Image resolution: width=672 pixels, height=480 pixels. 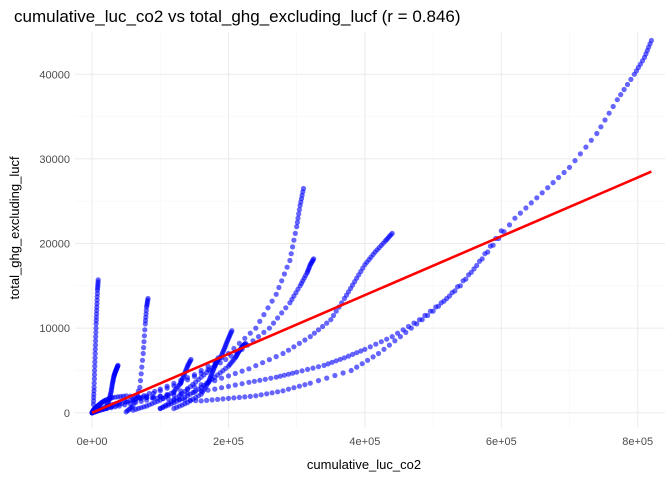 I want to click on y-tick-label: 40000, so click(x=54, y=75).